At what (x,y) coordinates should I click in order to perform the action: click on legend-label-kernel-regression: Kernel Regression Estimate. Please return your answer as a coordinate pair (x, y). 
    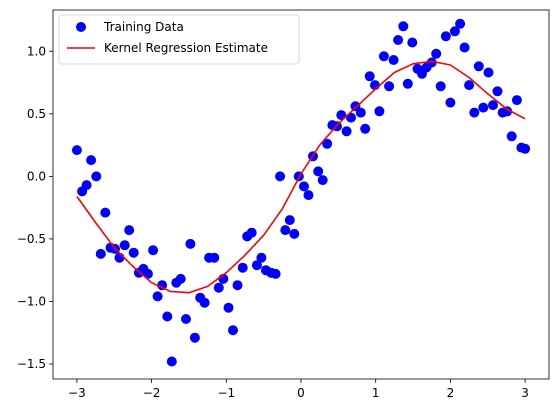
    Looking at the image, I should click on (186, 48).